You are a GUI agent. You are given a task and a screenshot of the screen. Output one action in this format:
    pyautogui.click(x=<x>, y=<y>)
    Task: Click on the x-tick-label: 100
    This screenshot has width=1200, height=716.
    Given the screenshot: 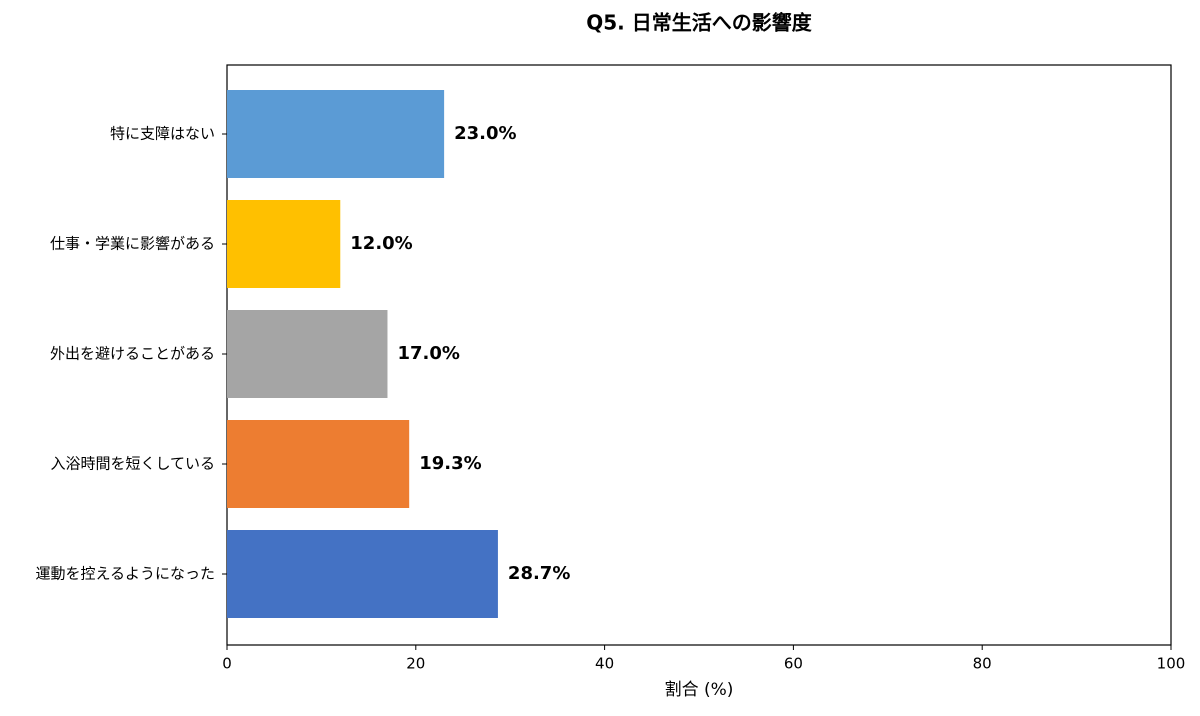 What is the action you would take?
    pyautogui.click(x=1171, y=664)
    